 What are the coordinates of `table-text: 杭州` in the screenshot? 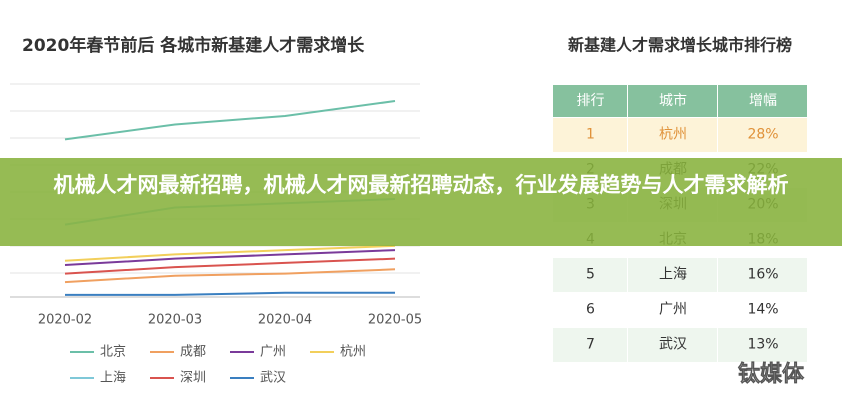 It's located at (673, 135).